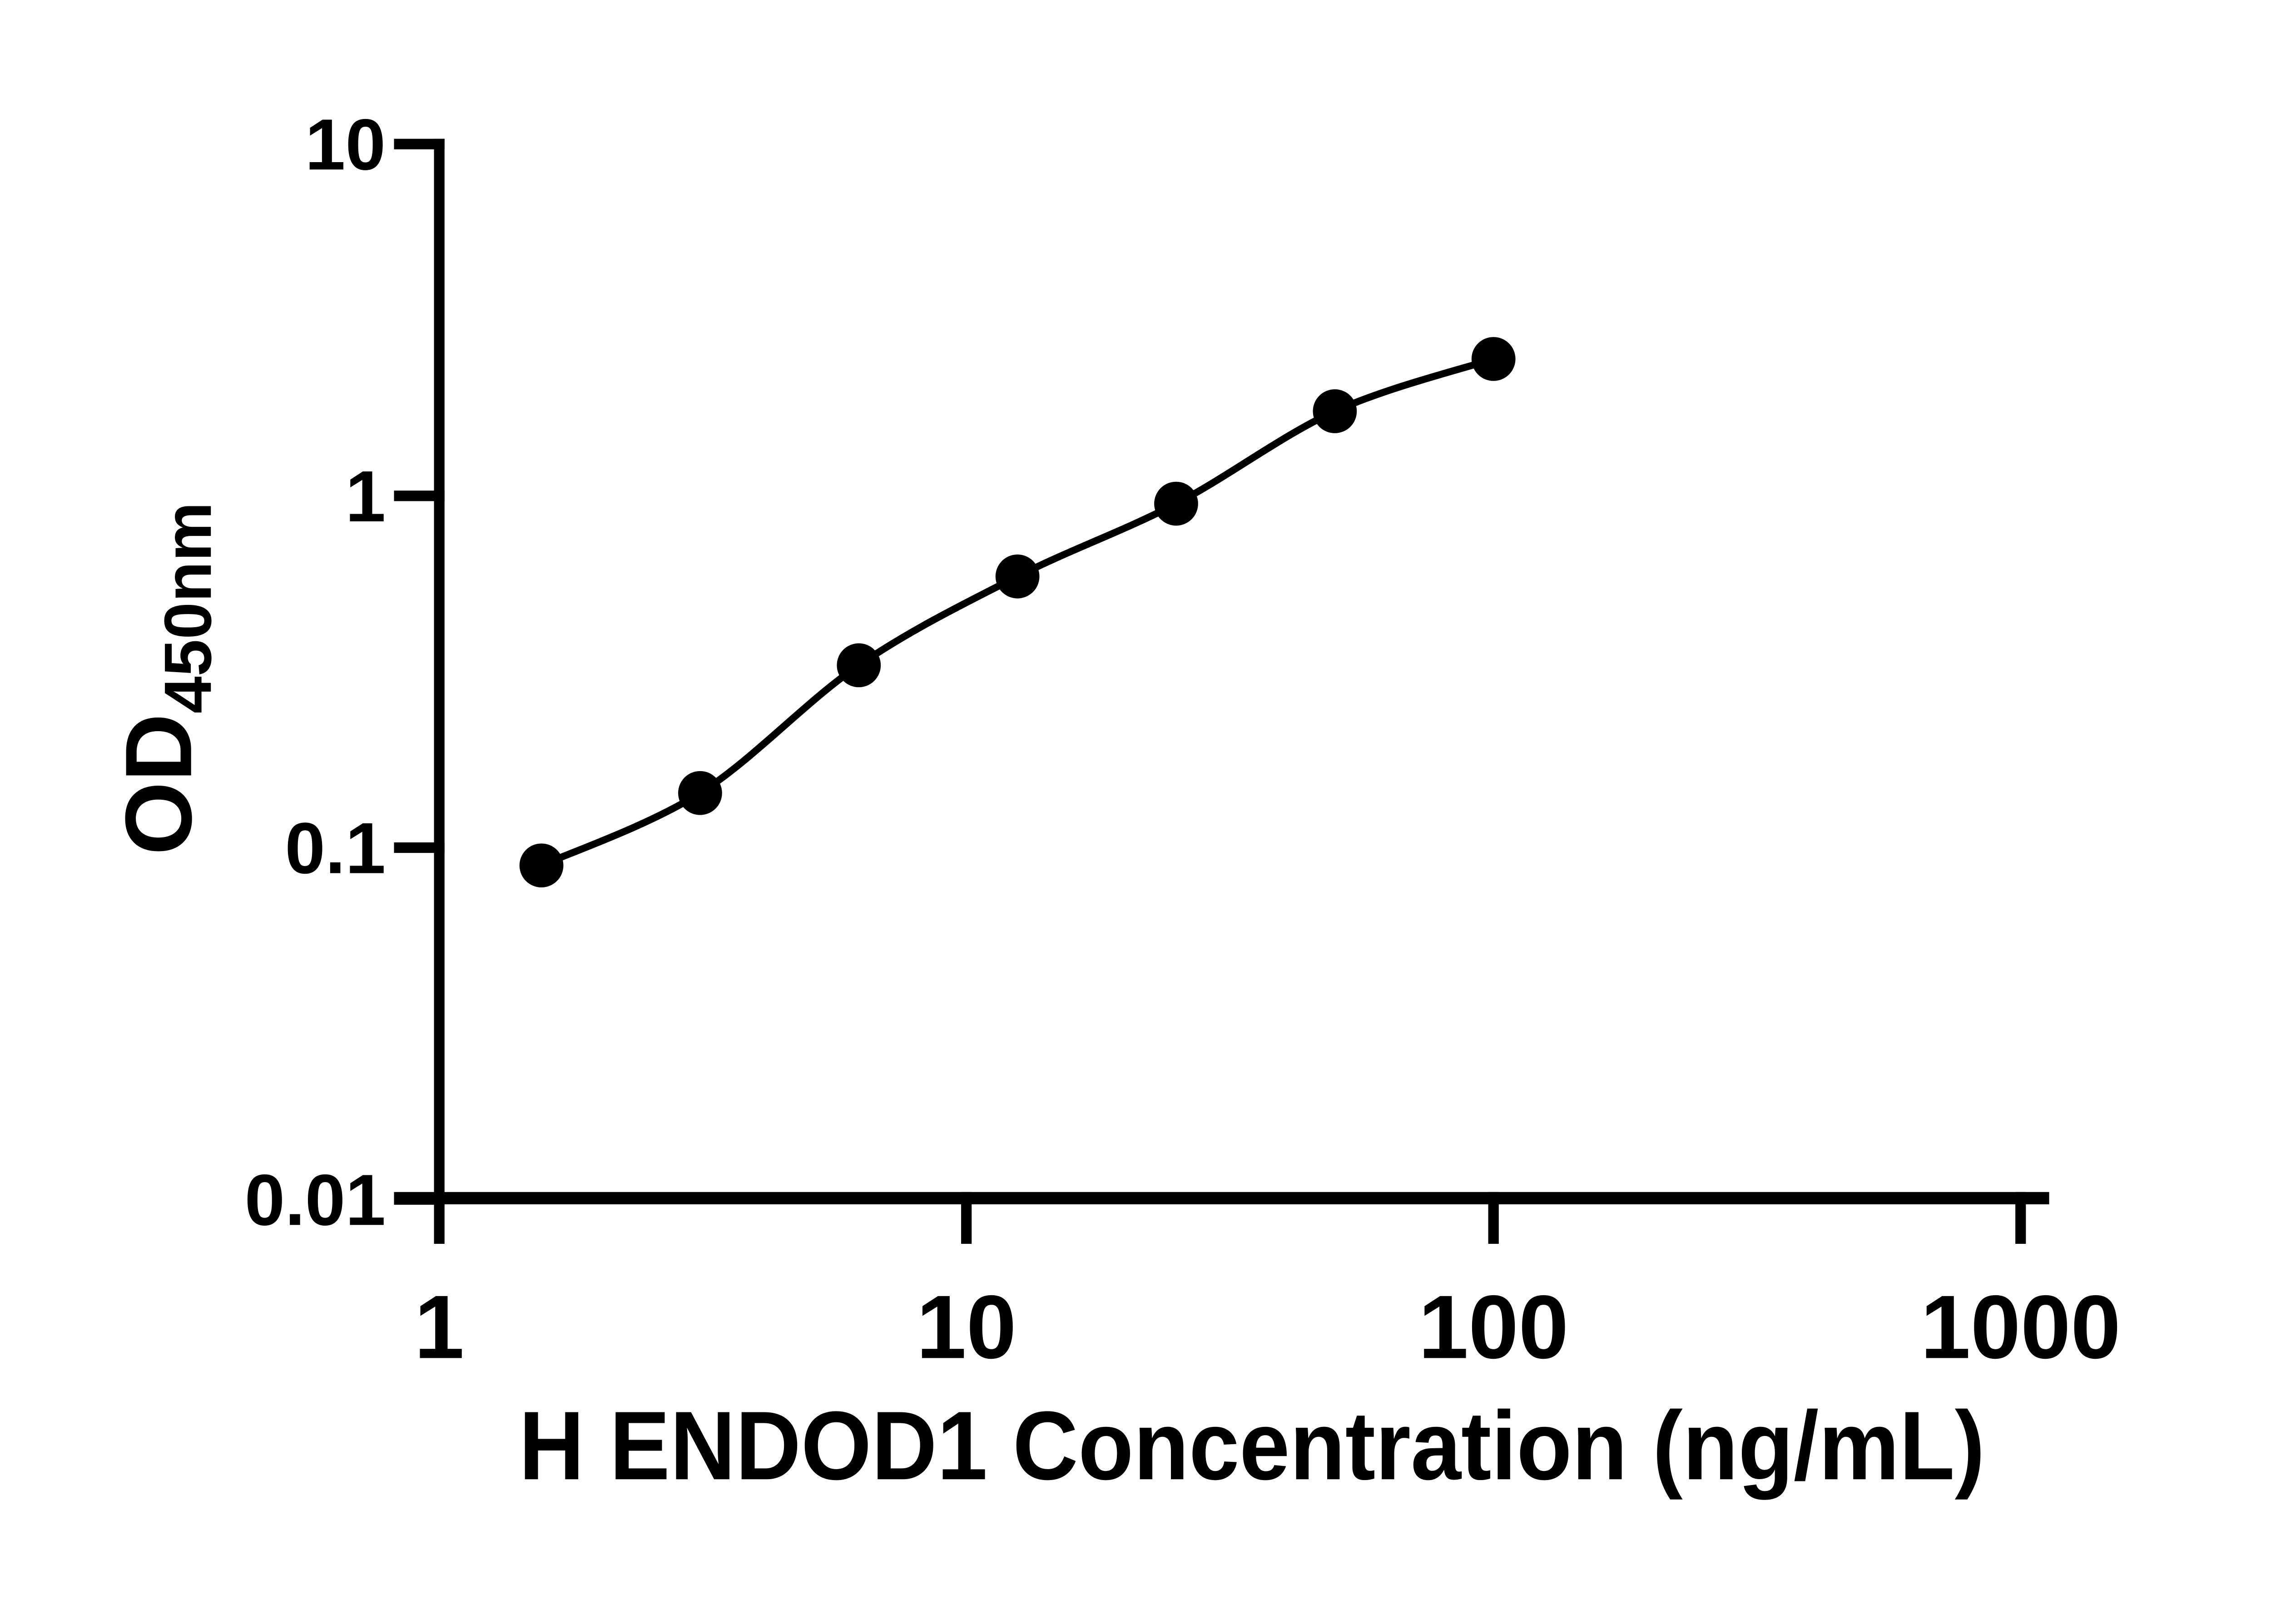 The width and height of the screenshot is (2271, 1624). I want to click on x-tick-label: 10, so click(966, 1327).